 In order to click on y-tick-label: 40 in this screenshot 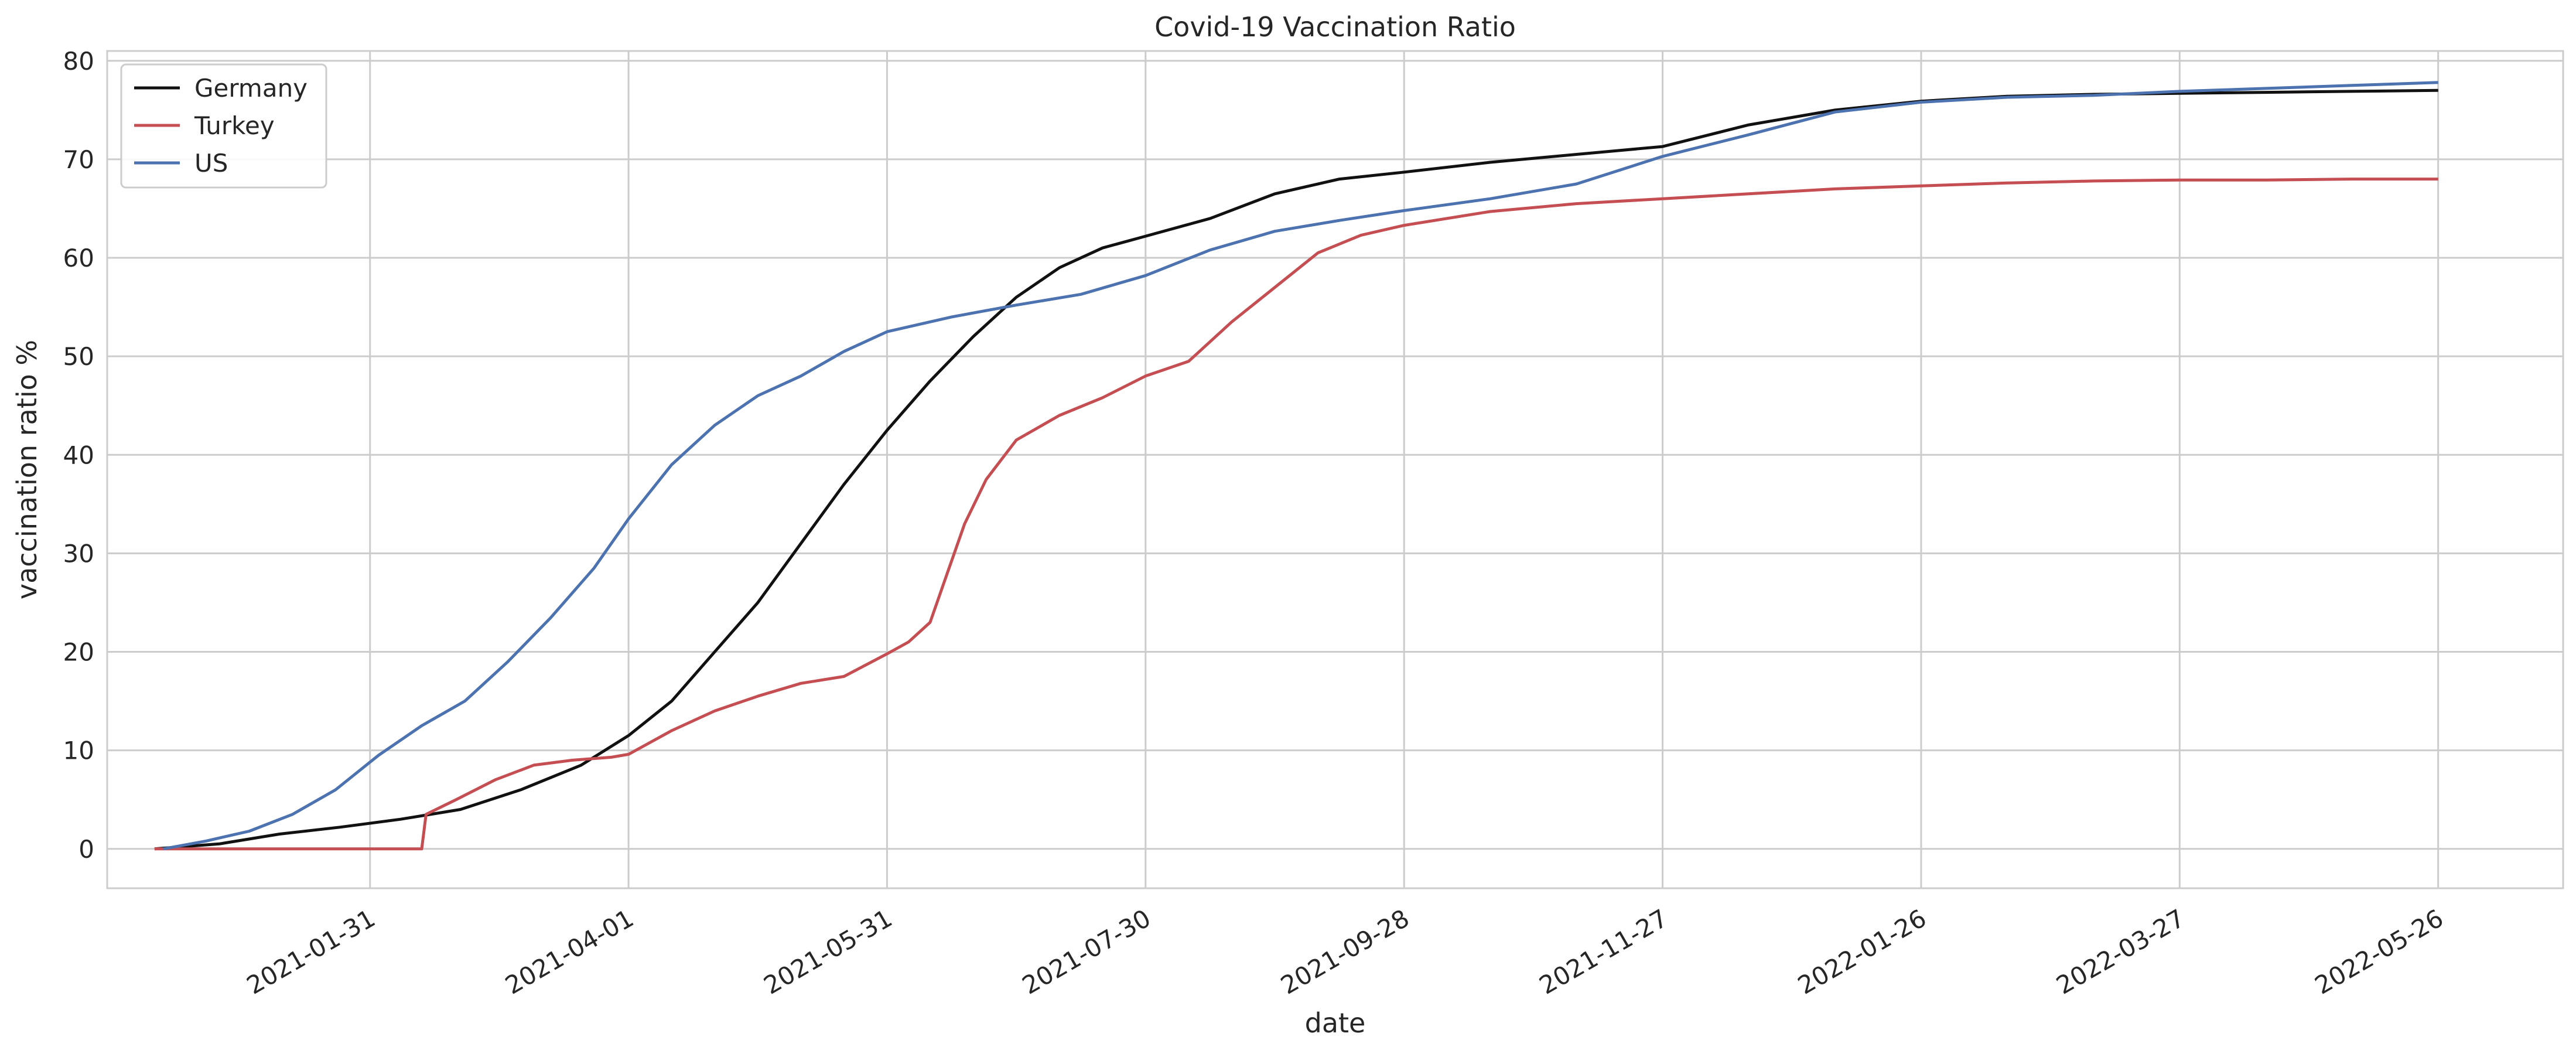, I will do `click(79, 455)`.